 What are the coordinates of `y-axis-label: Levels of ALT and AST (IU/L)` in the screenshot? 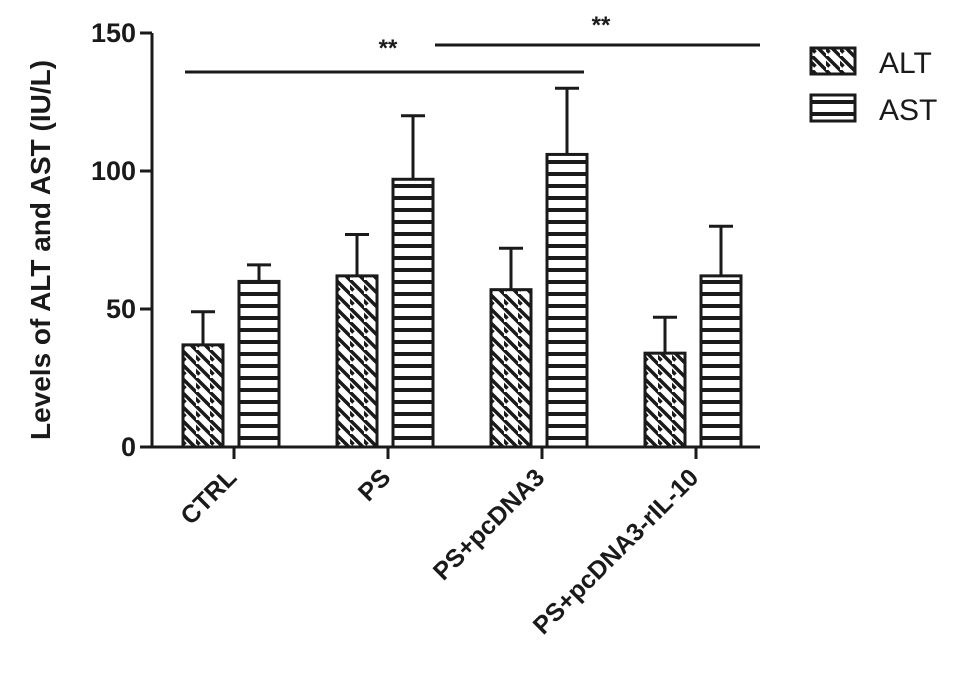 It's located at (40, 250).